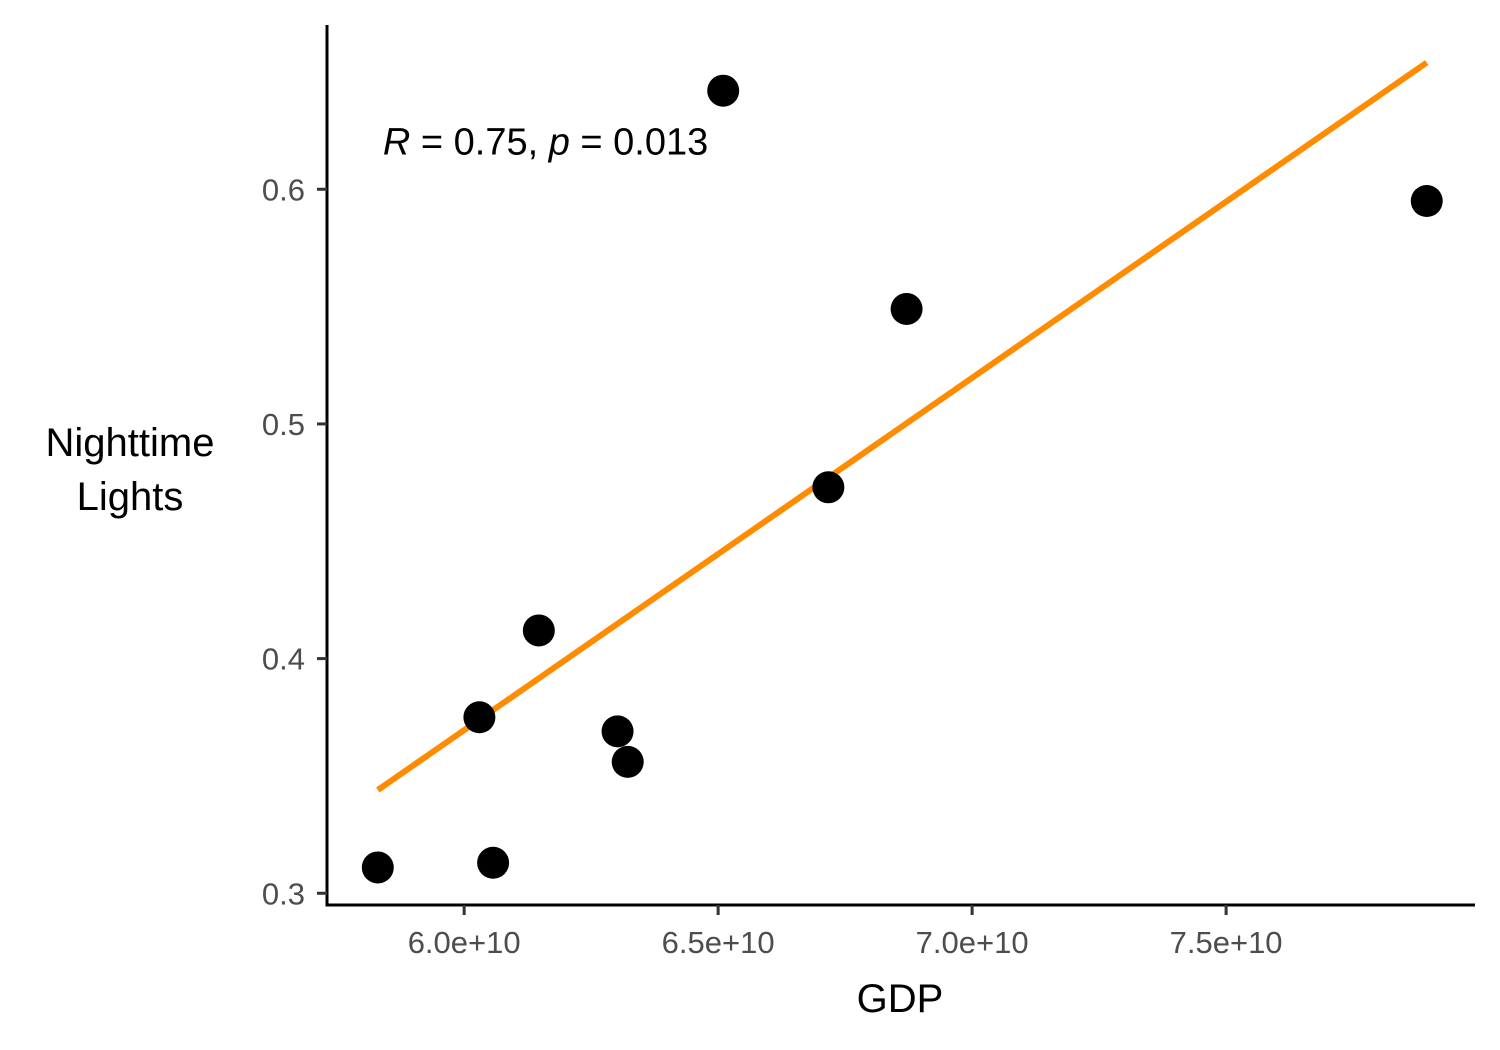 Image resolution: width=1500 pixels, height=1050 pixels. Describe the element at coordinates (559, 142) in the screenshot. I see `p-symbol: p` at that location.